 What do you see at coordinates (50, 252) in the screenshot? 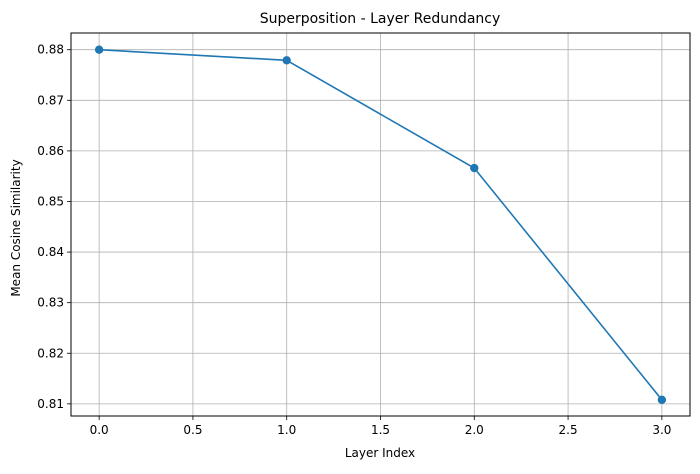
I see `y-tick-label: 0.84` at bounding box center [50, 252].